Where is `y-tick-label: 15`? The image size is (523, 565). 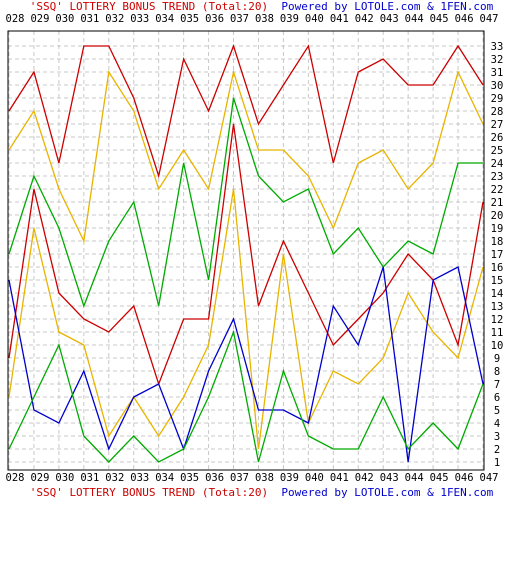
y-tick-label: 15 is located at coordinates (497, 281).